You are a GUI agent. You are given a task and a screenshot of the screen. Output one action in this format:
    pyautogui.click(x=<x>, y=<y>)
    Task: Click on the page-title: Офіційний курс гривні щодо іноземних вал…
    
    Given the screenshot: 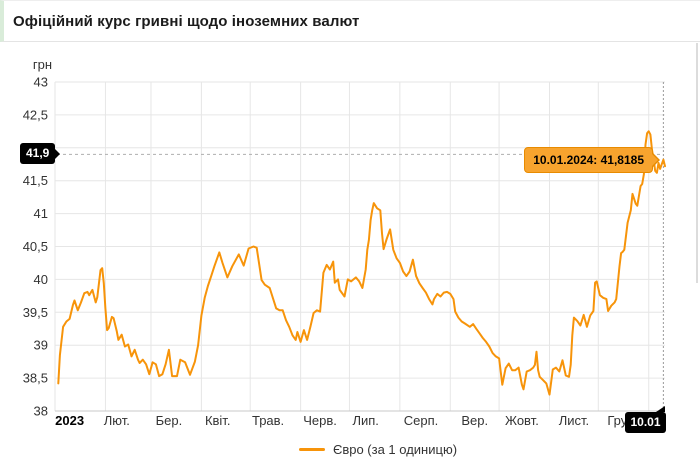 What is the action you would take?
    pyautogui.click(x=186, y=21)
    